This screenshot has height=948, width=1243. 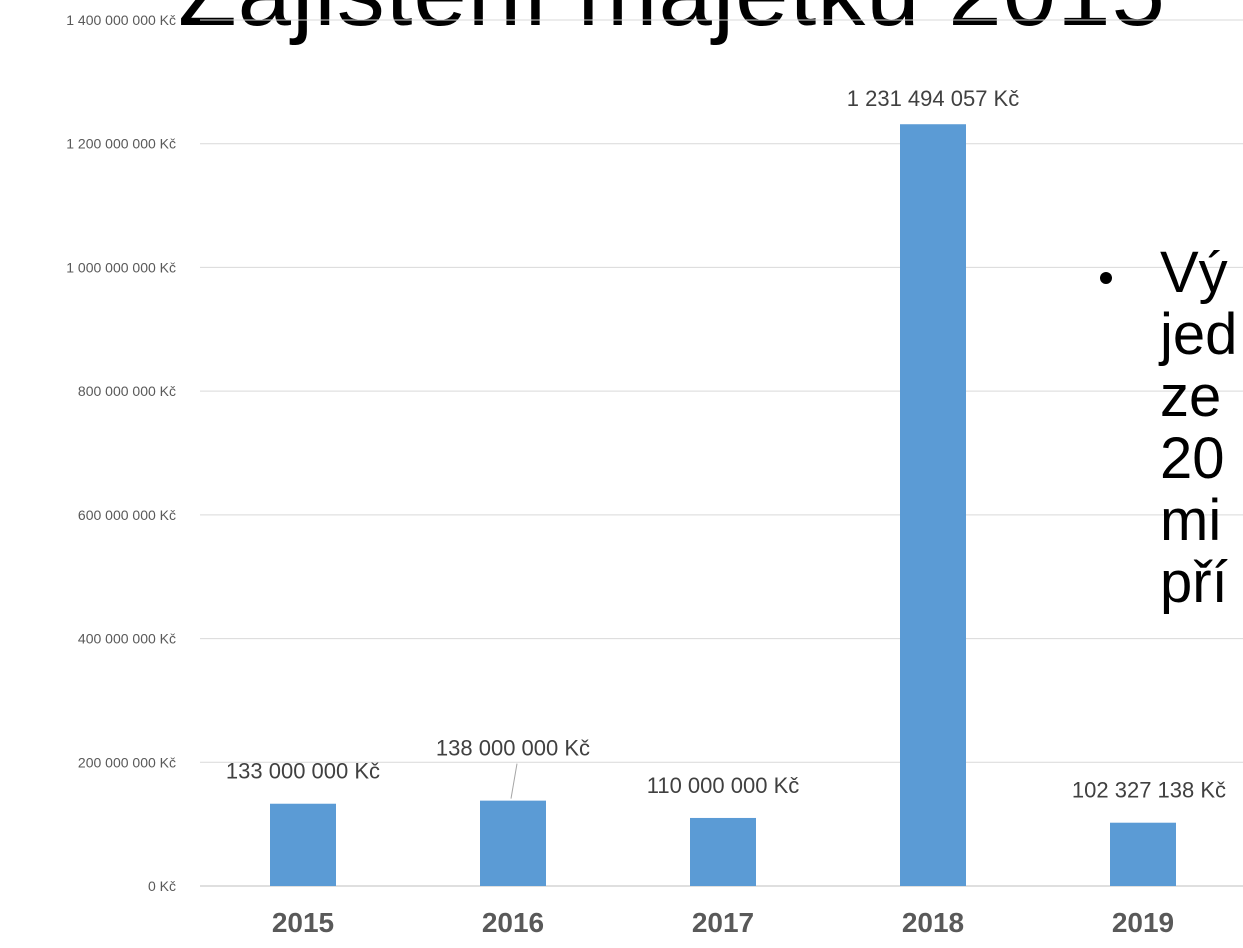 What do you see at coordinates (723, 785) in the screenshot?
I see `data-label: 110 000 000 Kč` at bounding box center [723, 785].